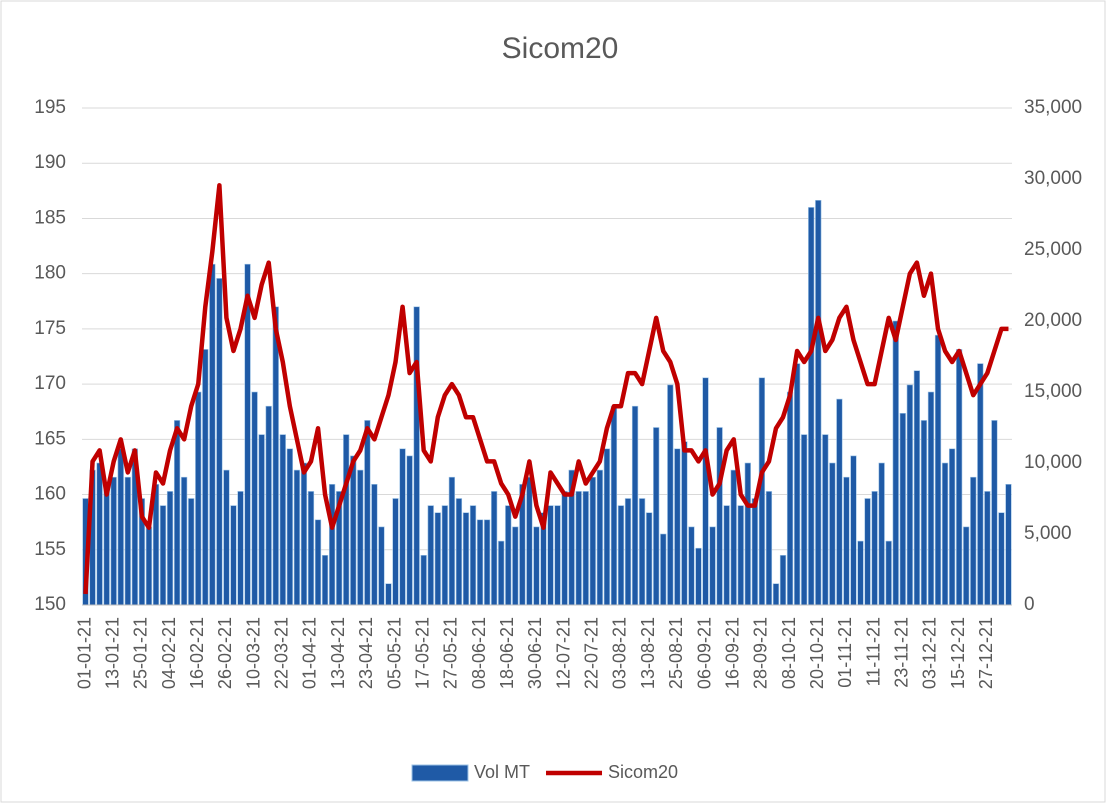 The width and height of the screenshot is (1108, 810). Describe the element at coordinates (560, 48) in the screenshot. I see `chart-title: Sicom20` at that location.